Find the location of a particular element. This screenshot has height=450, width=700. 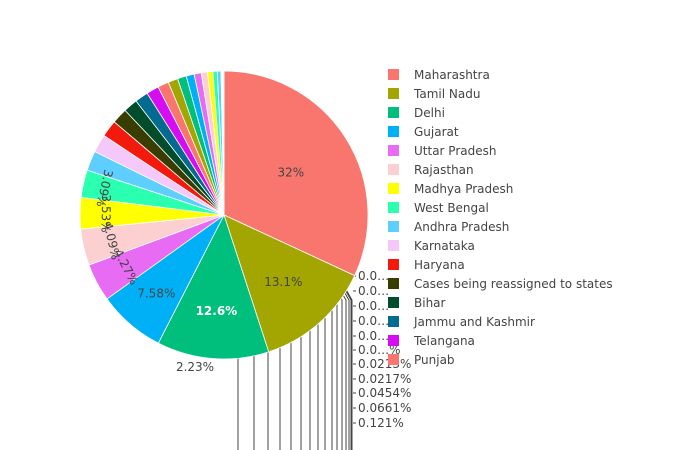

legend-item: West Bengal is located at coordinates (500, 207).